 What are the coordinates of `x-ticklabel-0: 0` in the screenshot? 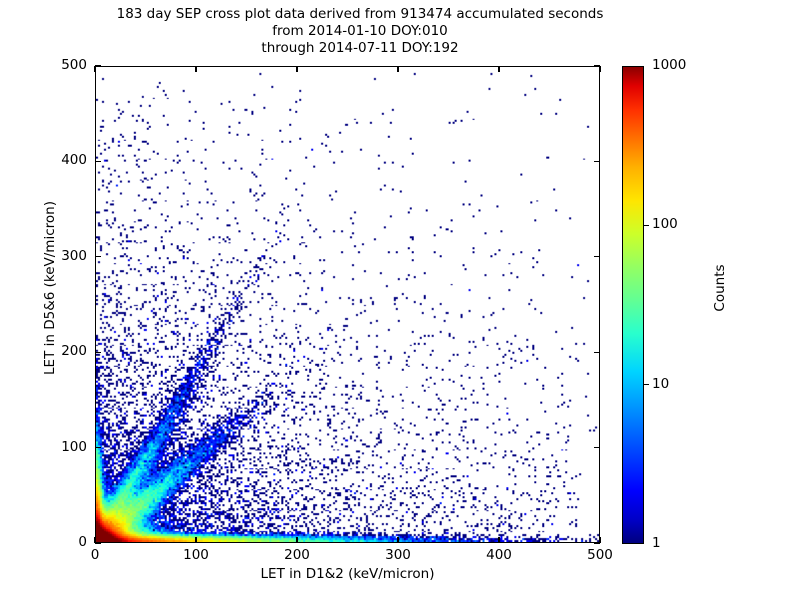 It's located at (95, 555).